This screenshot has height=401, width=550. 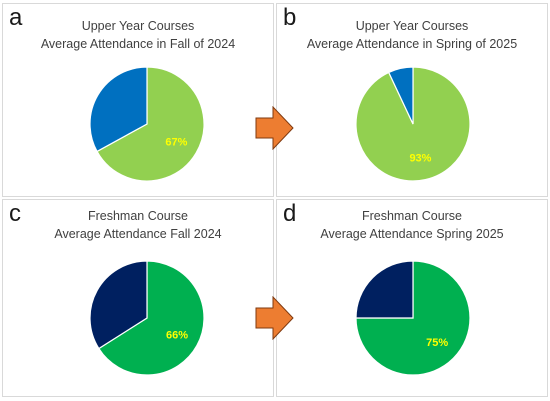 I want to click on pie-chart-c: 66%, so click(x=147, y=318).